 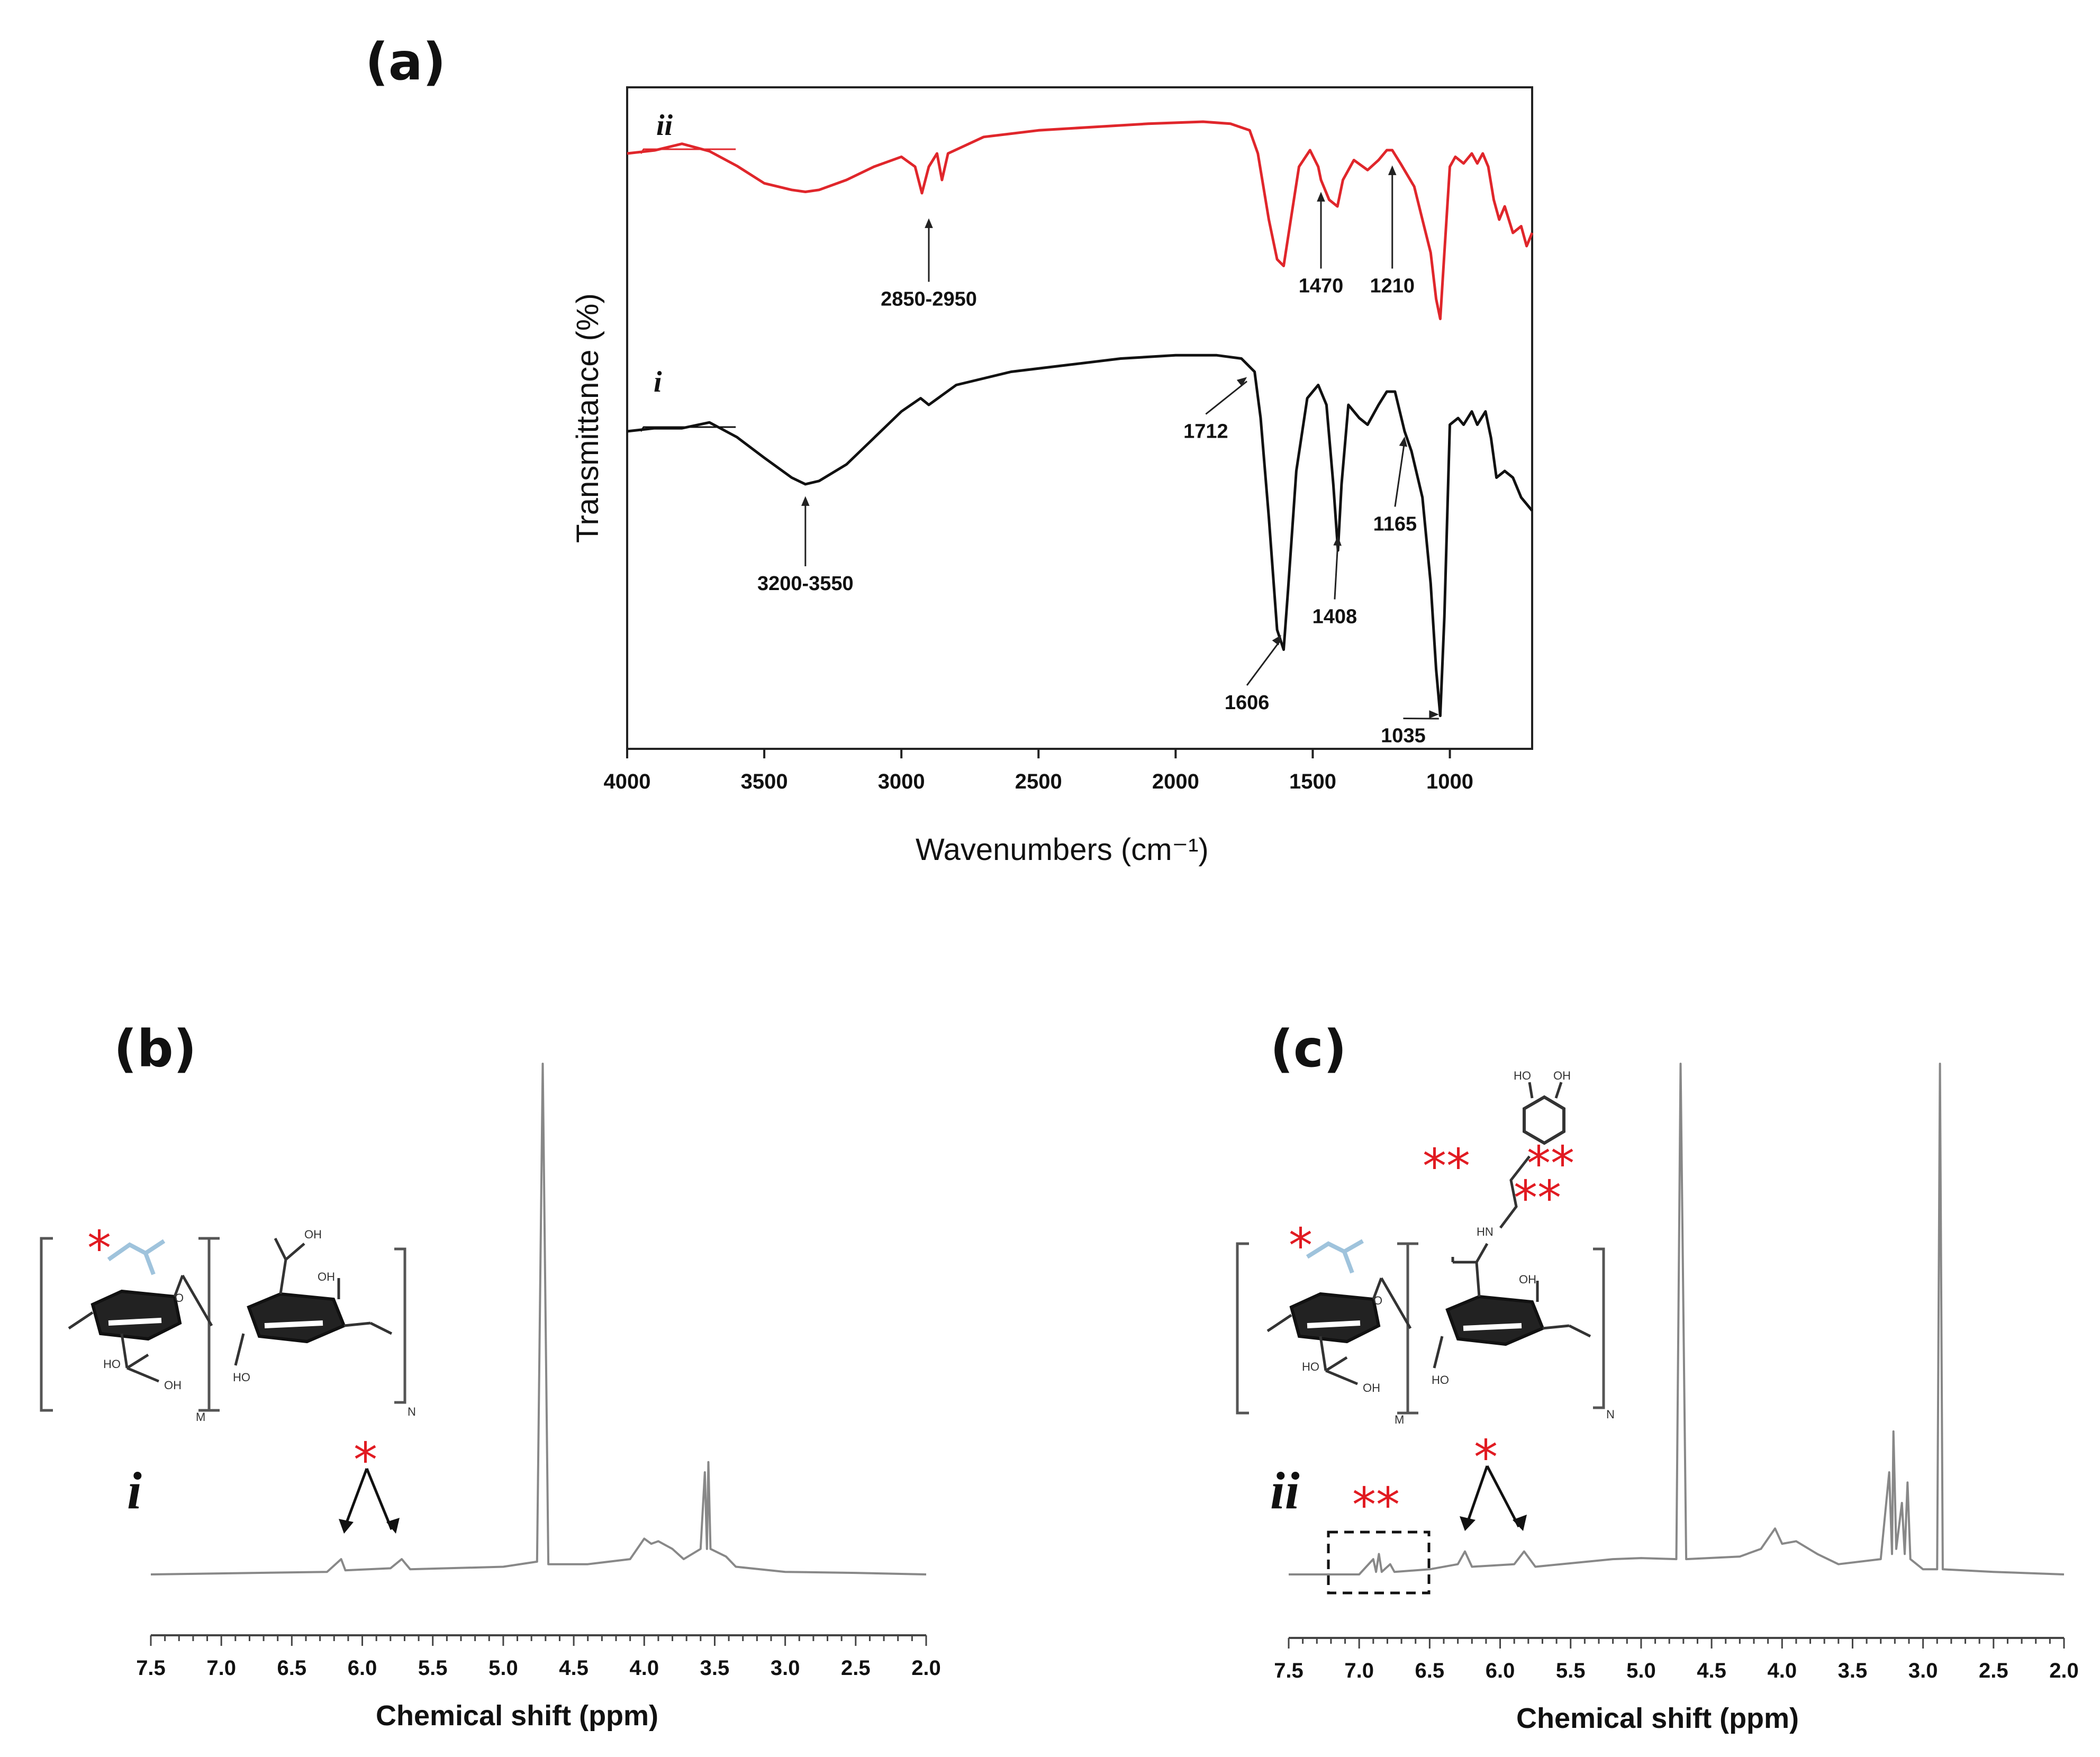 What do you see at coordinates (293, 1324) in the screenshot?
I see `ring-b2-highlight` at bounding box center [293, 1324].